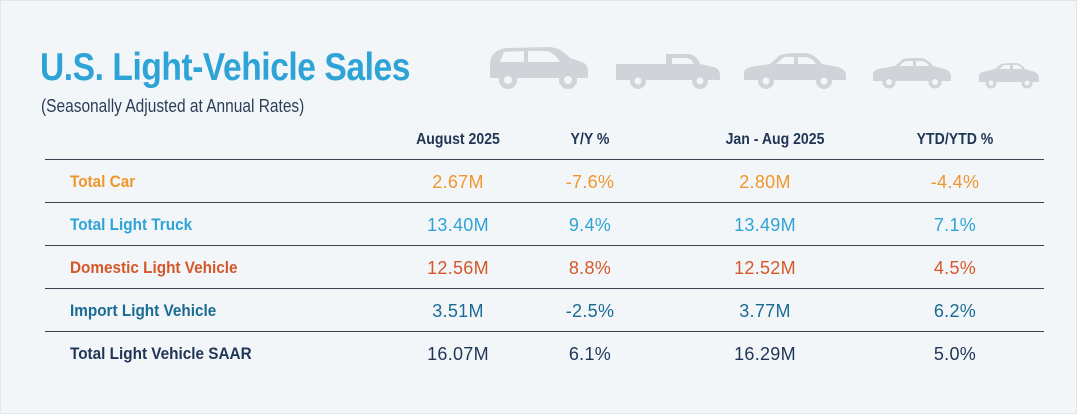  What do you see at coordinates (955, 354) in the screenshot?
I see `cell-ytd-percent: 5.0%` at bounding box center [955, 354].